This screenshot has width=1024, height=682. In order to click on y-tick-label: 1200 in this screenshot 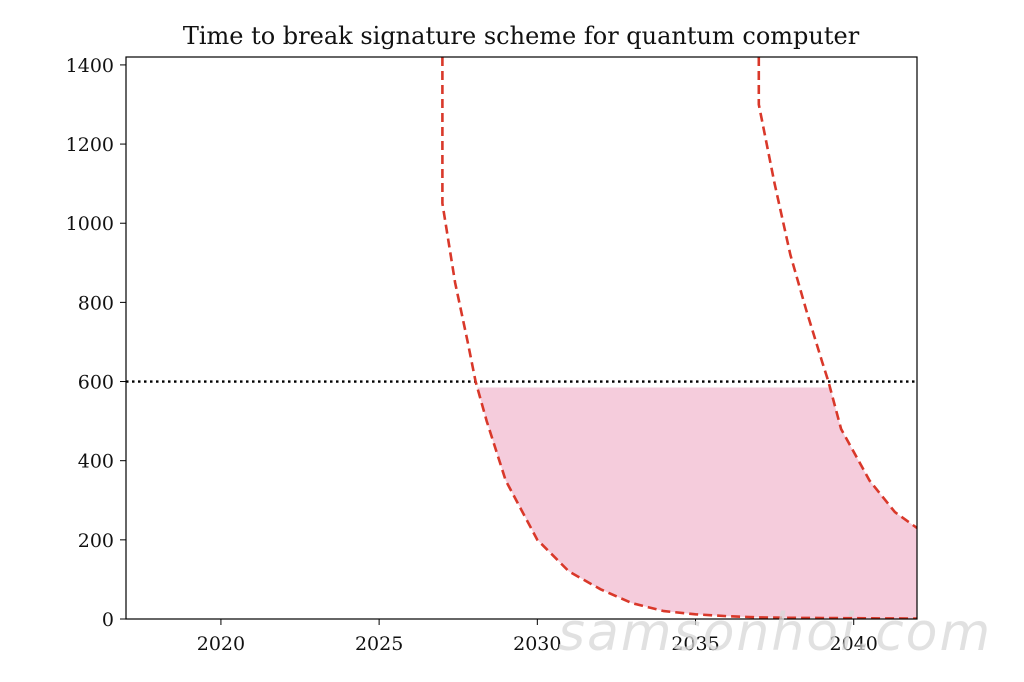, I will do `click(90, 145)`.